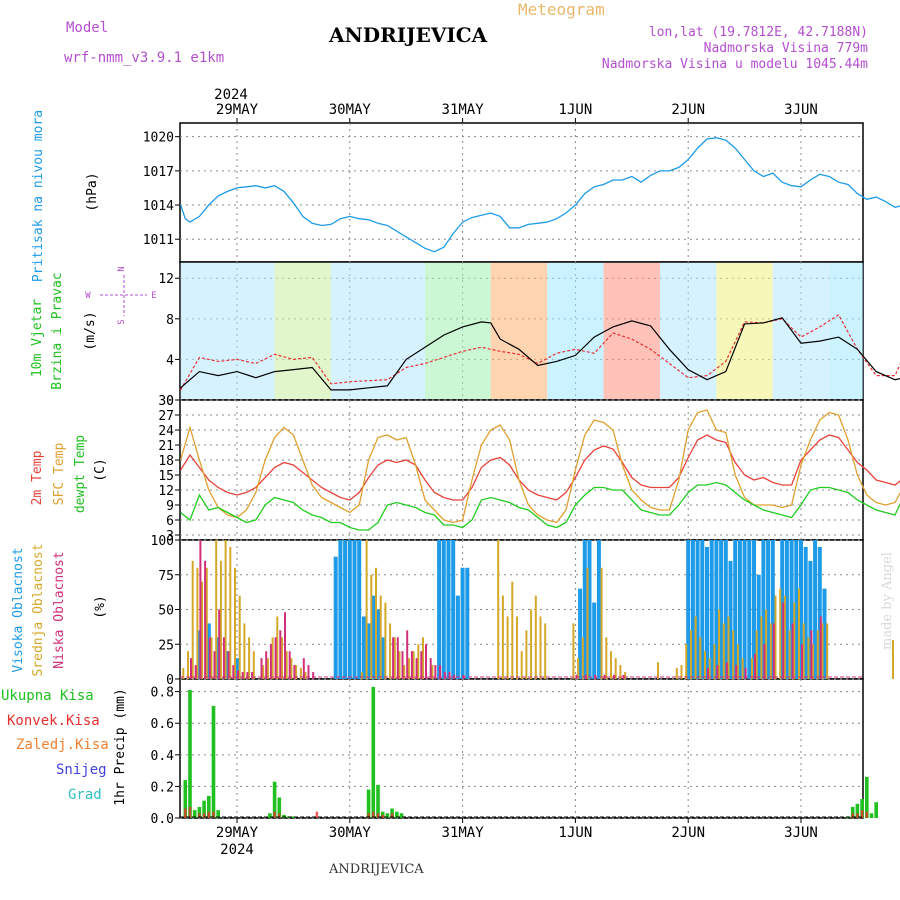  Describe the element at coordinates (688, 110) in the screenshot. I see `top-day-label: 2JUN` at that location.